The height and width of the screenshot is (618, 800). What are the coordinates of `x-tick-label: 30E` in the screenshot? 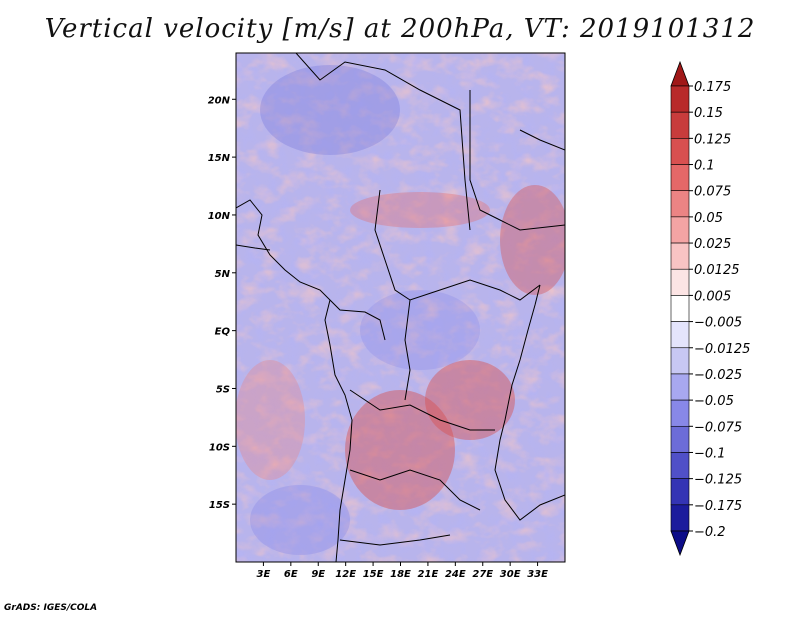 It's located at (510, 574).